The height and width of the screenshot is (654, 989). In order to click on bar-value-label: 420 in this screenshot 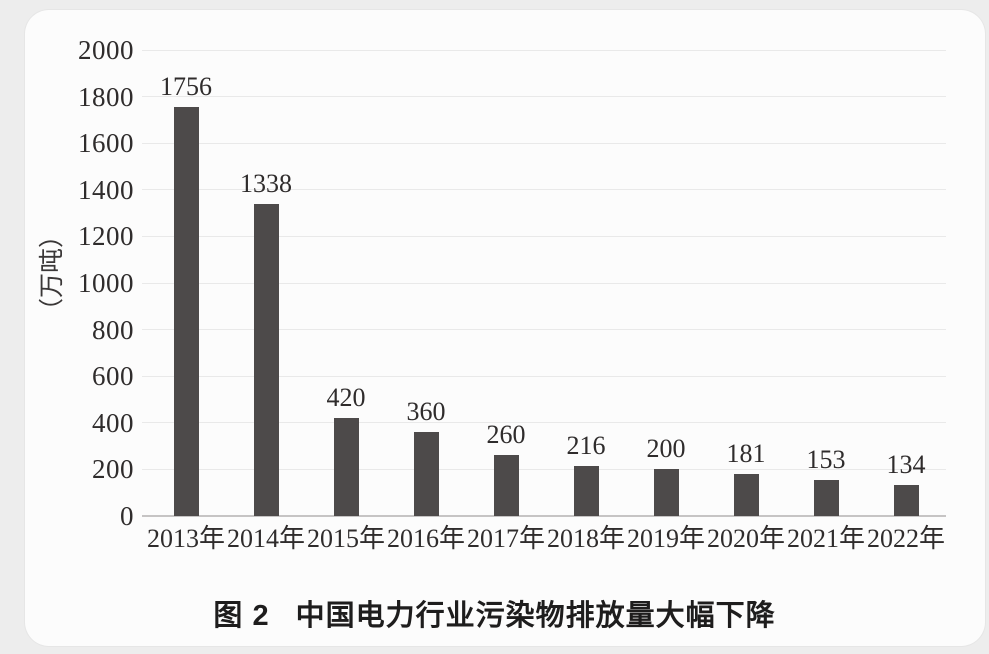, I will do `click(346, 398)`.